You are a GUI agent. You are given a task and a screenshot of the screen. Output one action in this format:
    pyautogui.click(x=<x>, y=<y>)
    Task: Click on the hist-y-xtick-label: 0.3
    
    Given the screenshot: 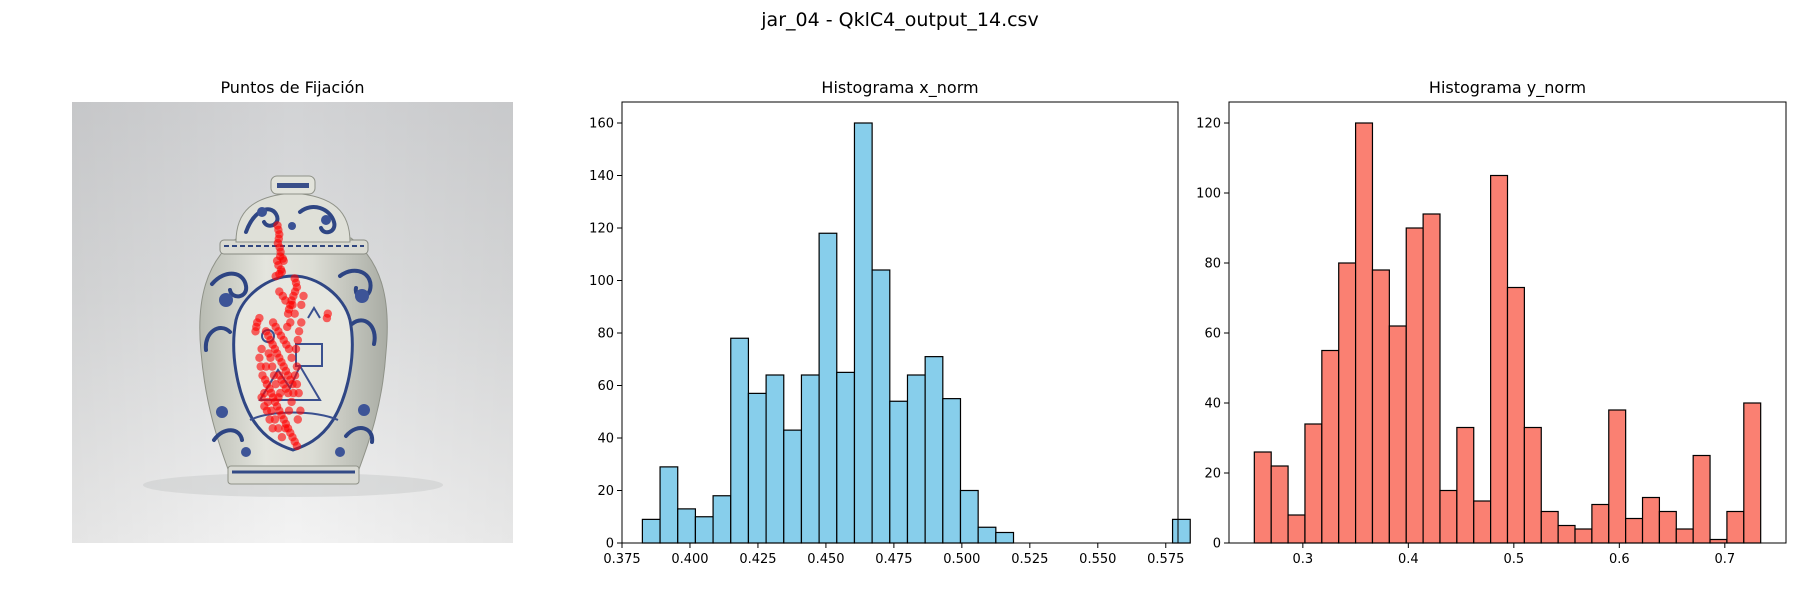 What is the action you would take?
    pyautogui.click(x=1303, y=559)
    